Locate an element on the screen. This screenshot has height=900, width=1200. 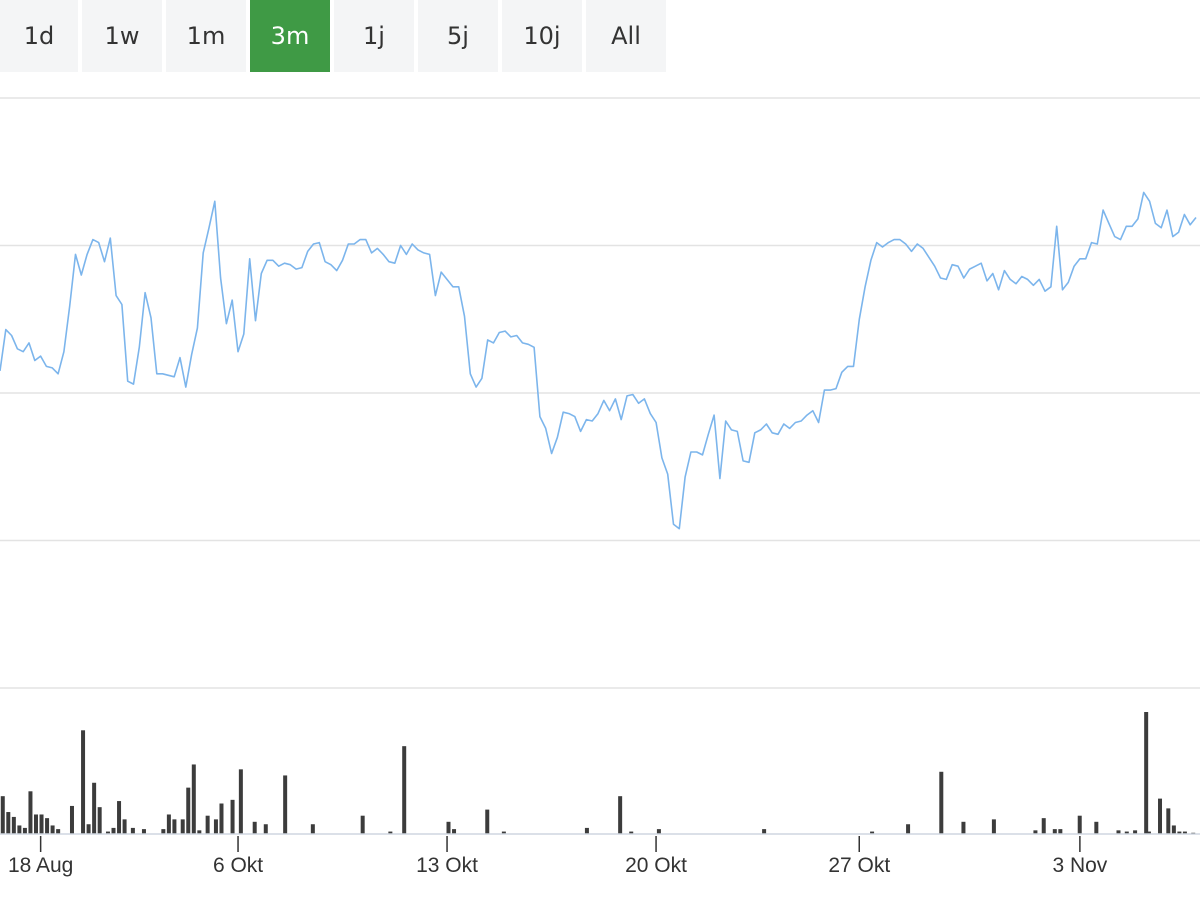
x-tick-label-2: 13 Okt is located at coordinates (447, 865).